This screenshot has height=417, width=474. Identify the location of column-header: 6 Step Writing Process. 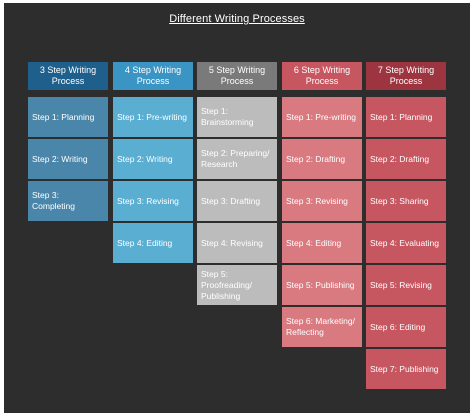
(322, 76).